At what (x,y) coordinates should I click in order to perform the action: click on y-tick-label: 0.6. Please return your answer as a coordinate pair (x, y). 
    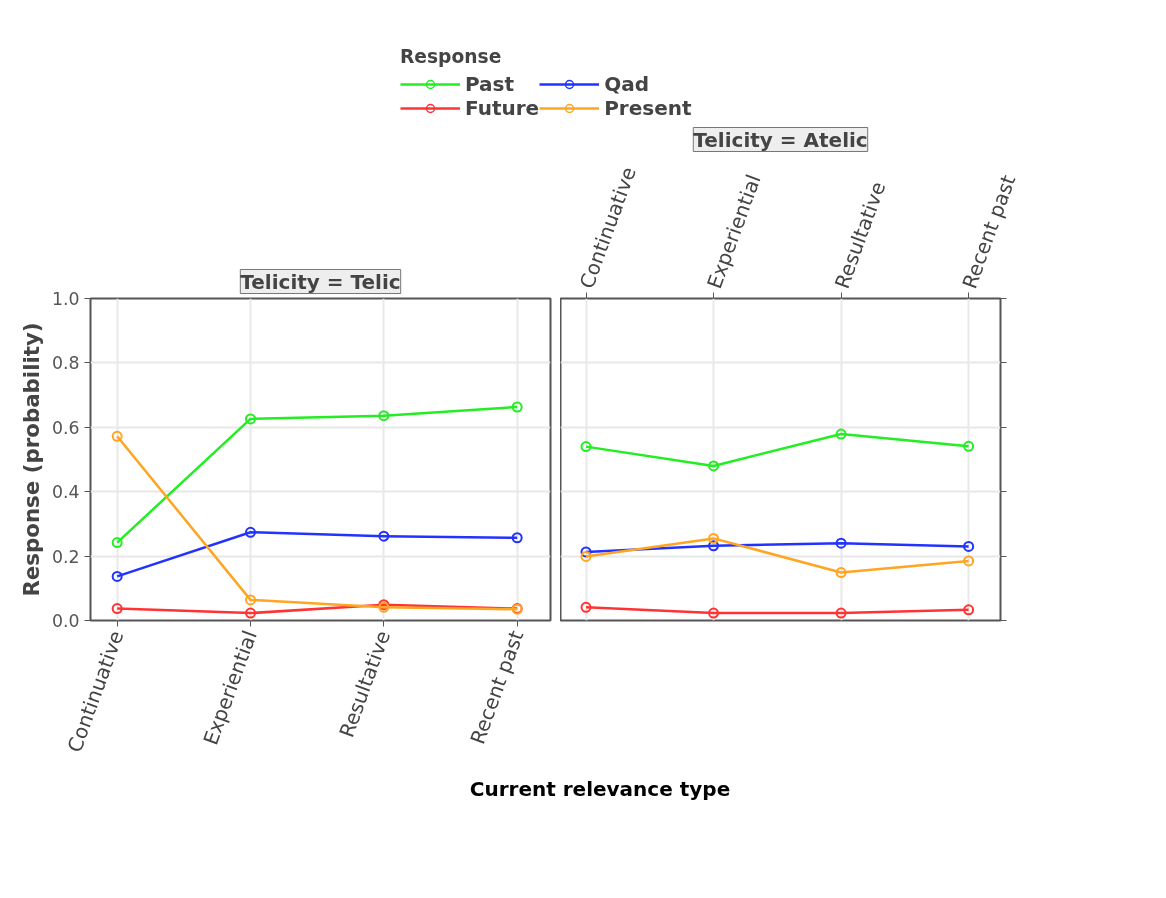
    Looking at the image, I should click on (65, 427).